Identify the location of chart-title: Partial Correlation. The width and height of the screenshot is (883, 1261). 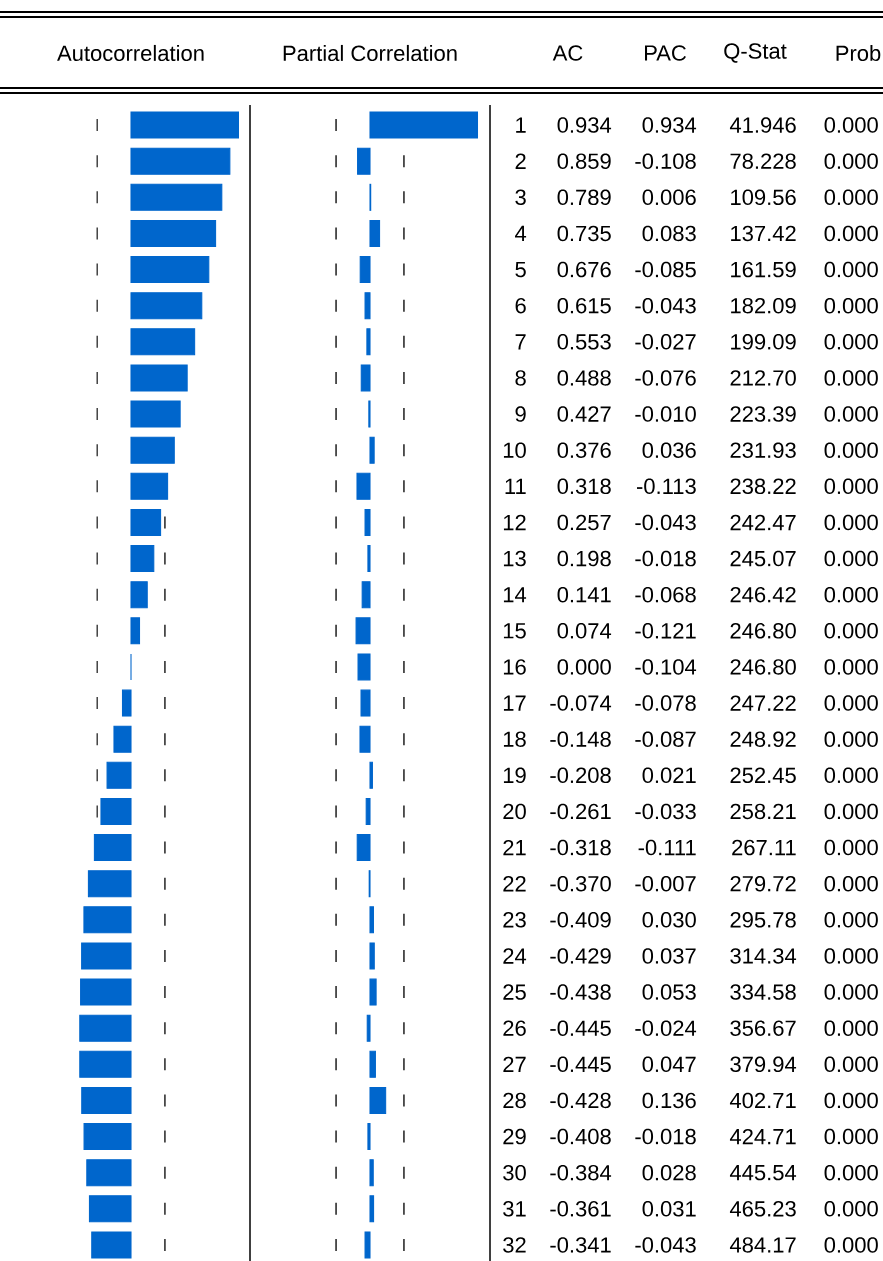
(370, 53).